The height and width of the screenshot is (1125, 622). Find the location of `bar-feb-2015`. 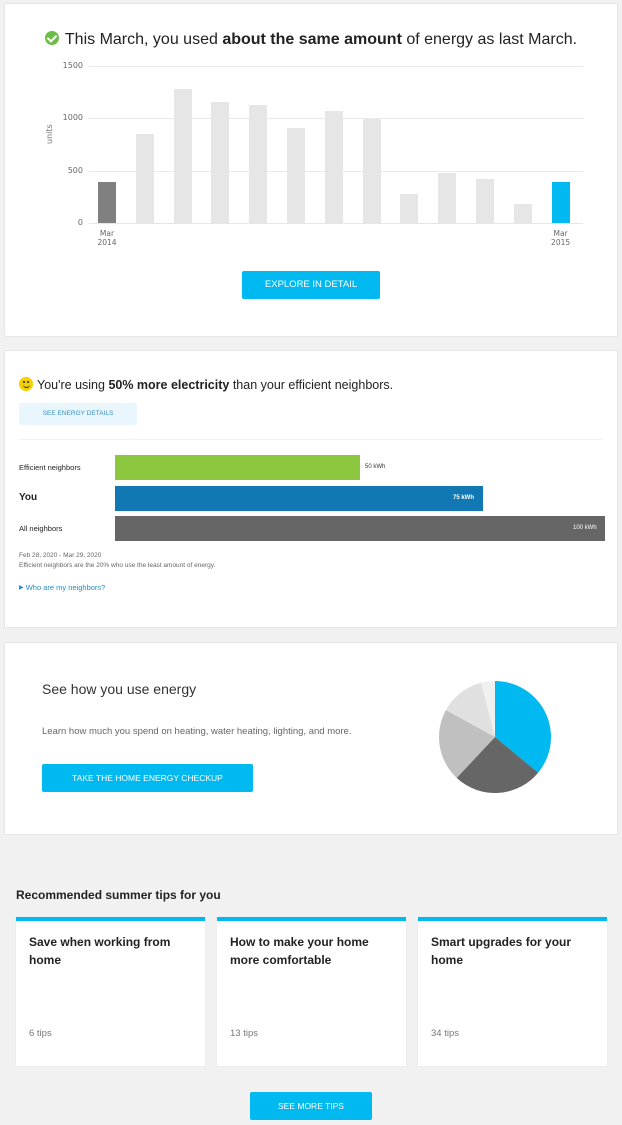

bar-feb-2015 is located at coordinates (522, 213).